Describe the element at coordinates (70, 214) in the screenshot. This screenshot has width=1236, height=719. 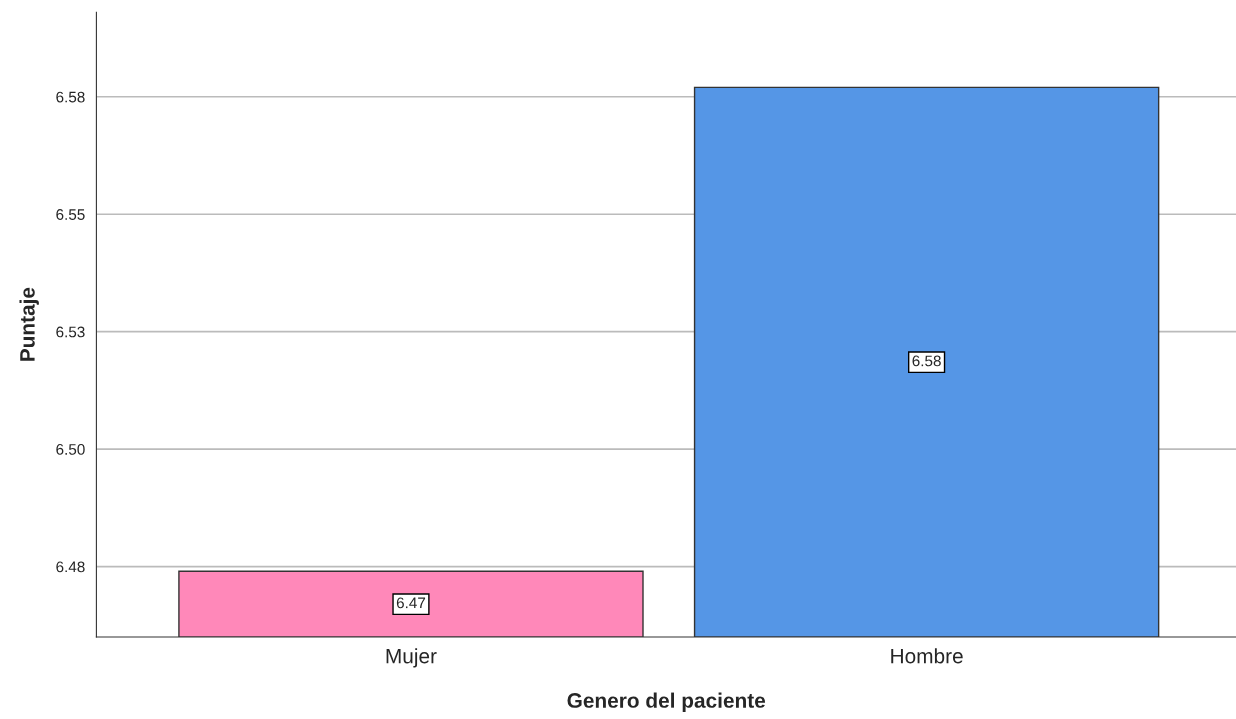
I see `y-tick-label: 6.55` at that location.